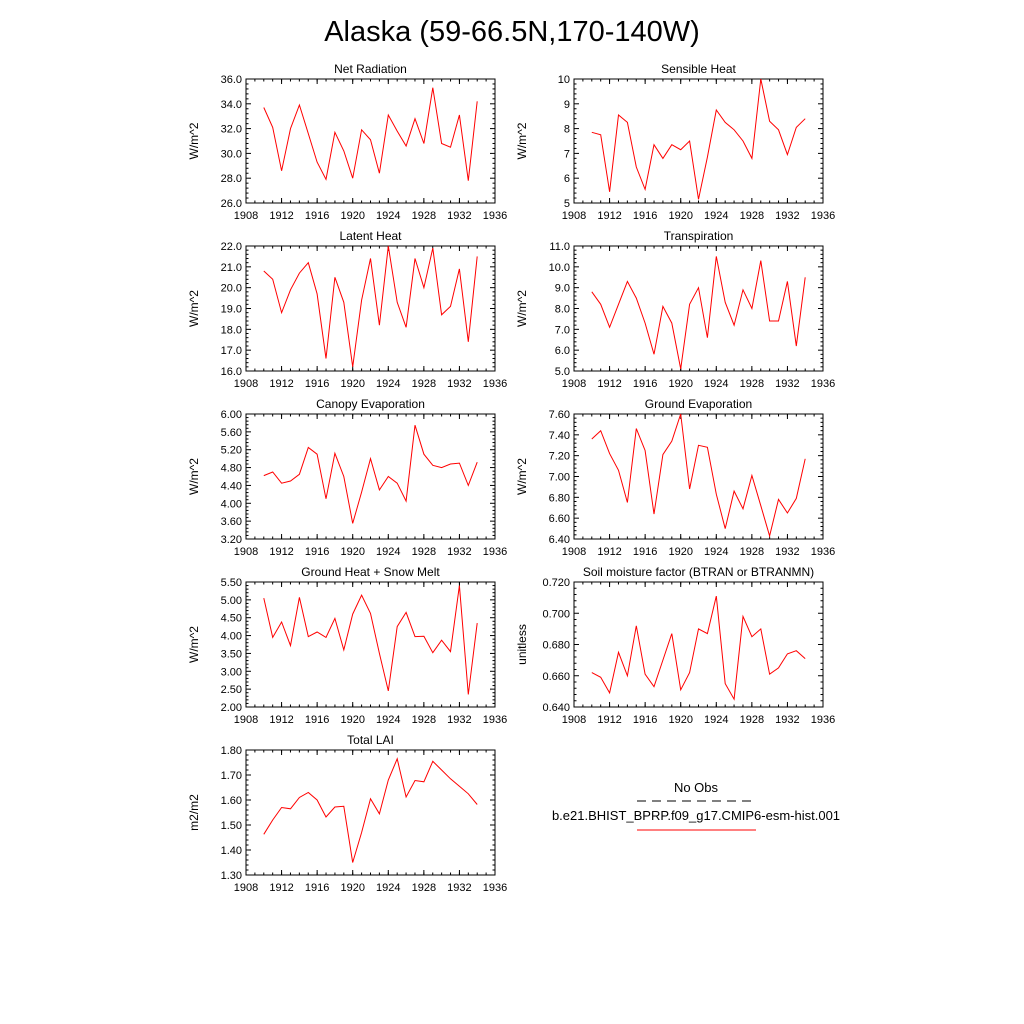 The height and width of the screenshot is (1024, 1024). What do you see at coordinates (231, 204) in the screenshot?
I see `panel-net-radiation-ytick-label: 26.0` at bounding box center [231, 204].